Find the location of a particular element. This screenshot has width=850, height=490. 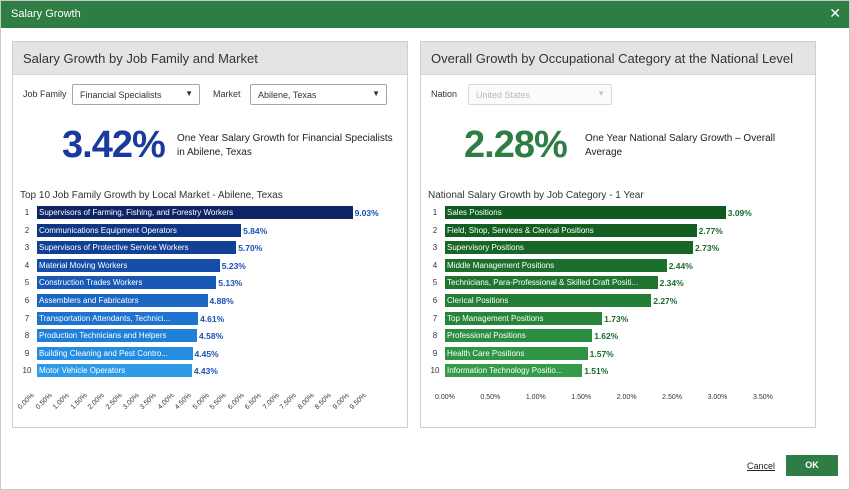

bar: Professional Positions is located at coordinates (519, 336).